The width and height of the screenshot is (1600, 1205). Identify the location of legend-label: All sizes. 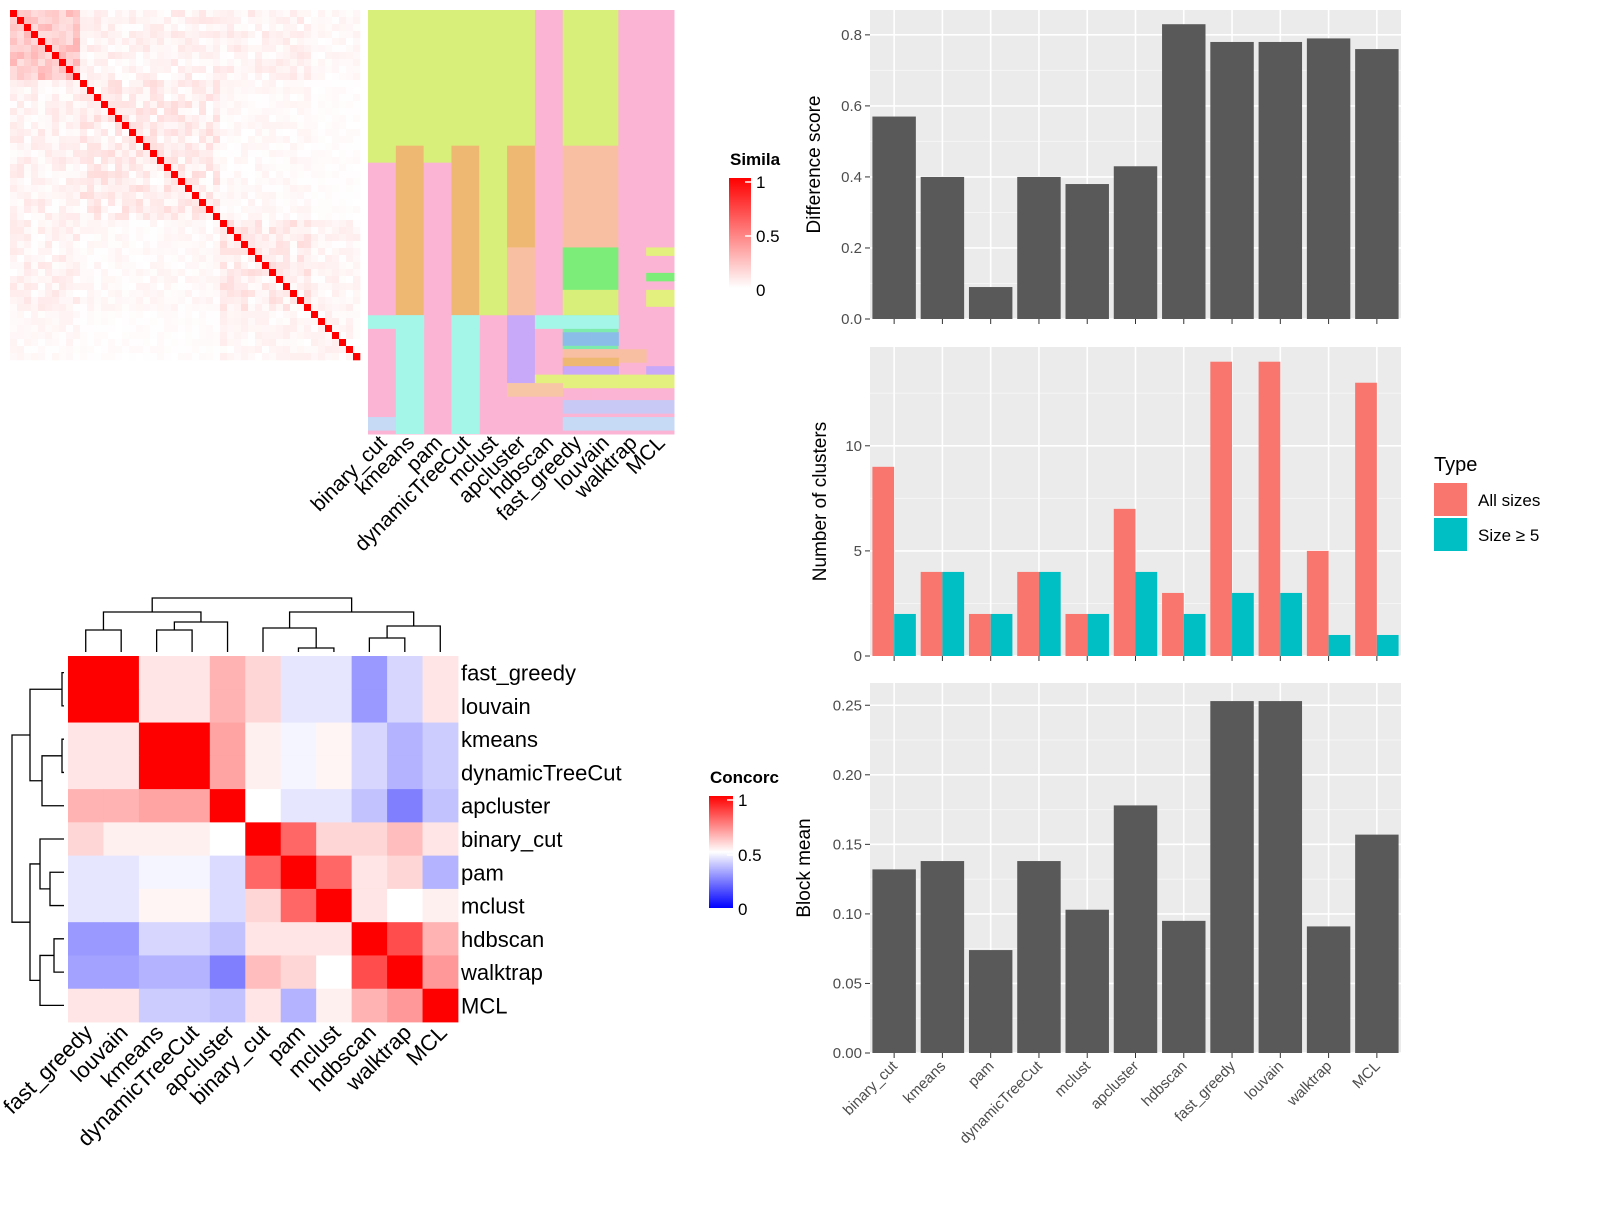
(1509, 500).